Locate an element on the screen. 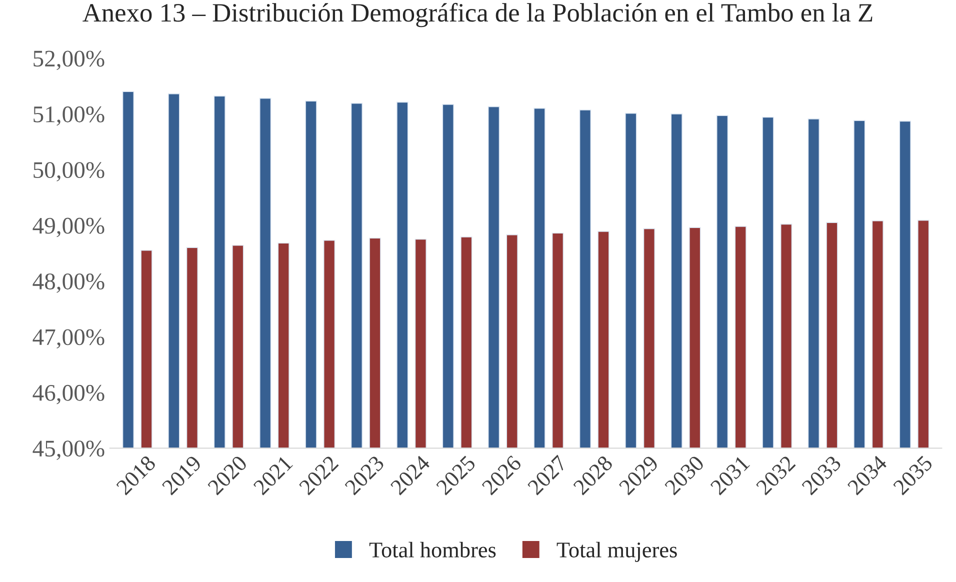 The image size is (956, 582). y-tick-label: 52,00% is located at coordinates (69, 60).